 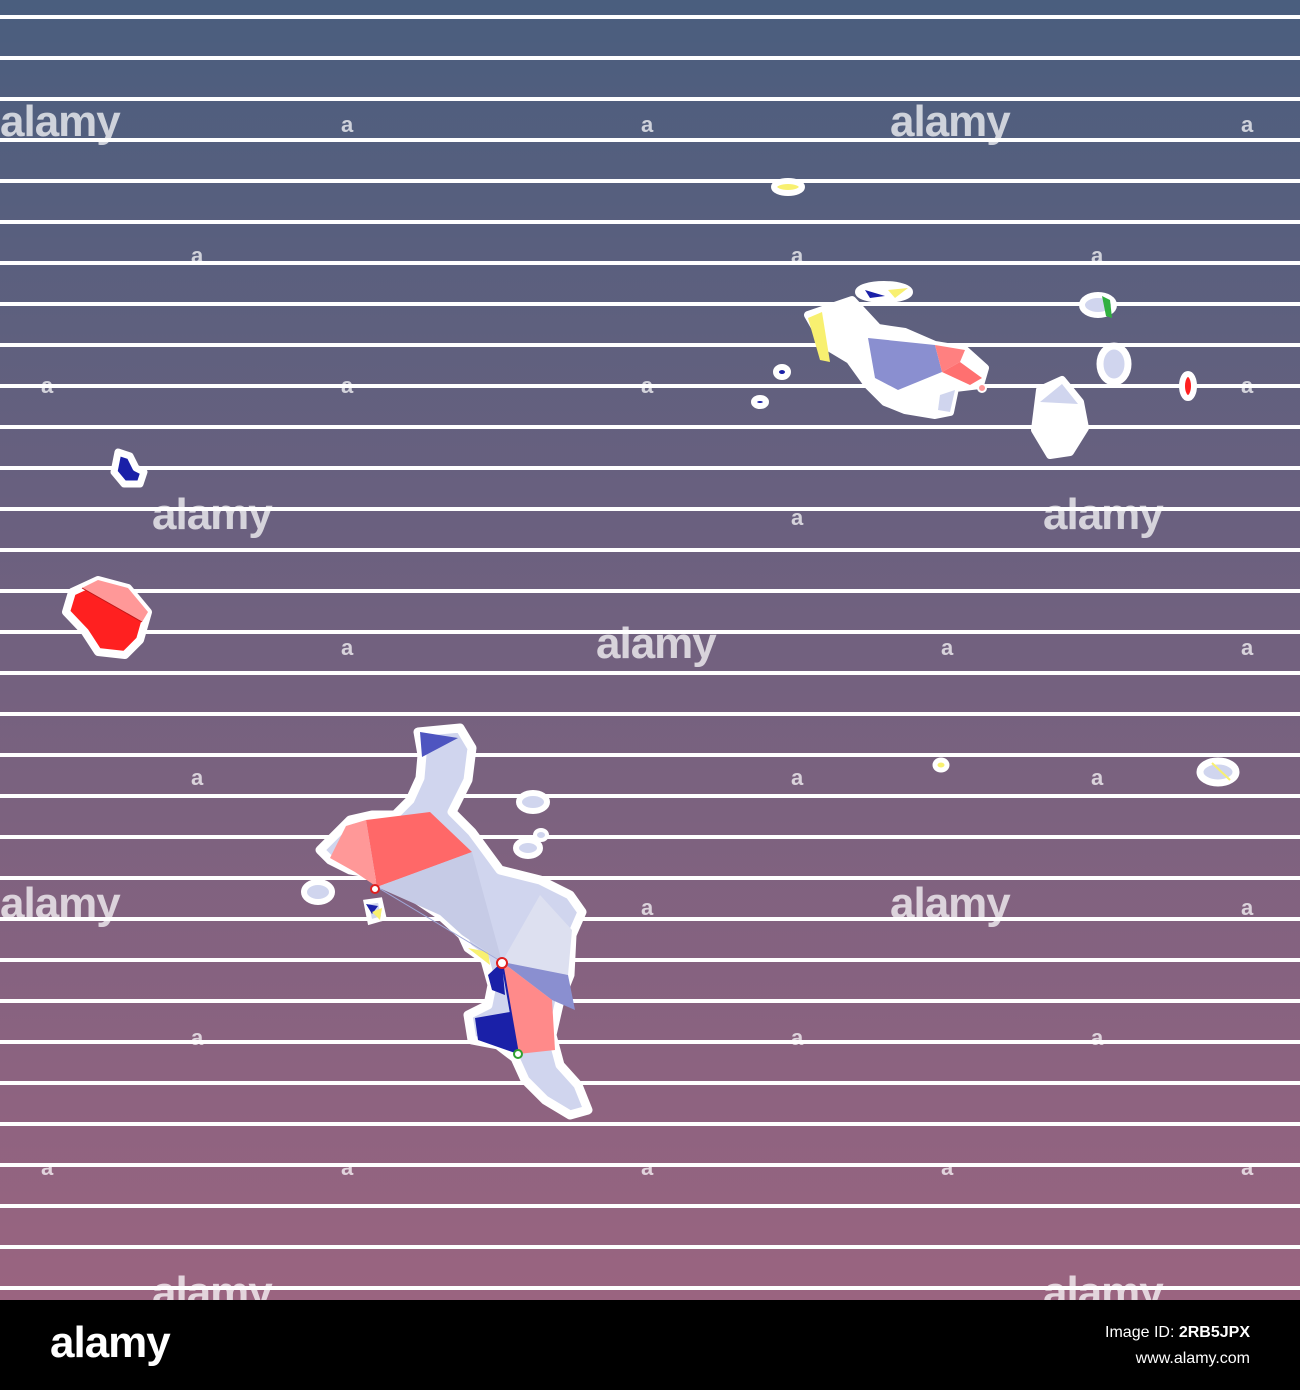 What do you see at coordinates (528, 848) in the screenshot?
I see `islet-cerf` at bounding box center [528, 848].